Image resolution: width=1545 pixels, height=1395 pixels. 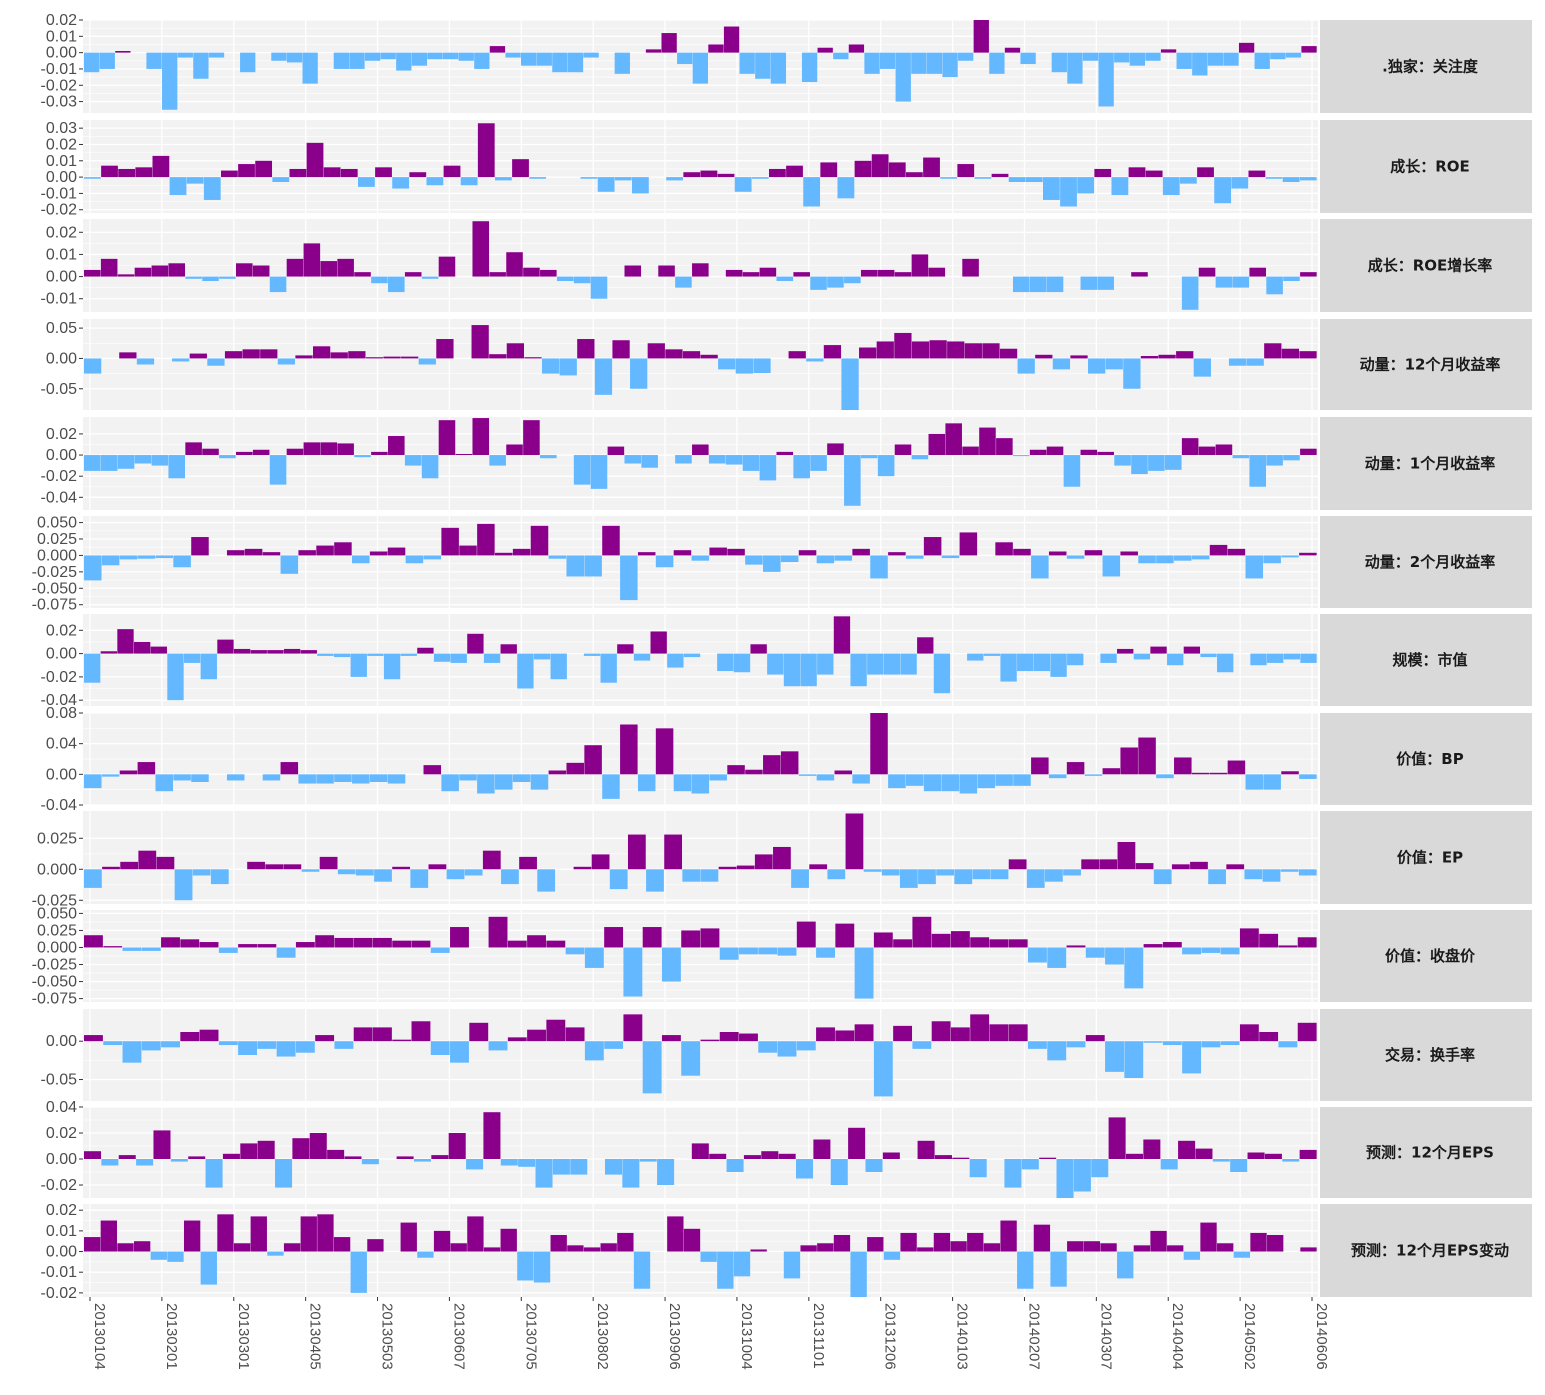 What do you see at coordinates (1426, 463) in the screenshot?
I see `facet-strip` at bounding box center [1426, 463].